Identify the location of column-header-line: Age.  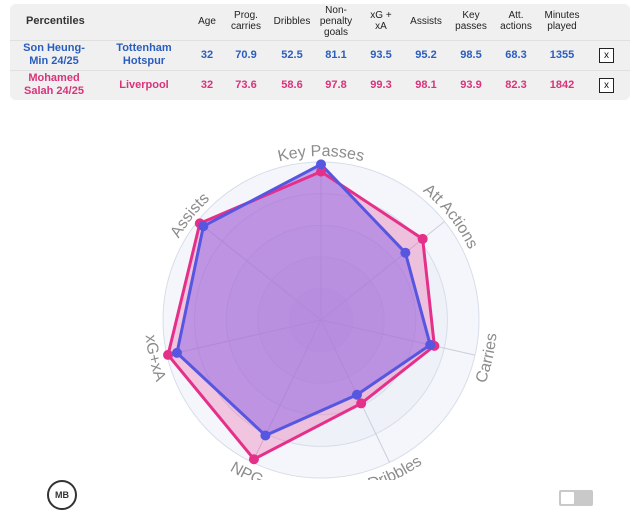
(207, 21).